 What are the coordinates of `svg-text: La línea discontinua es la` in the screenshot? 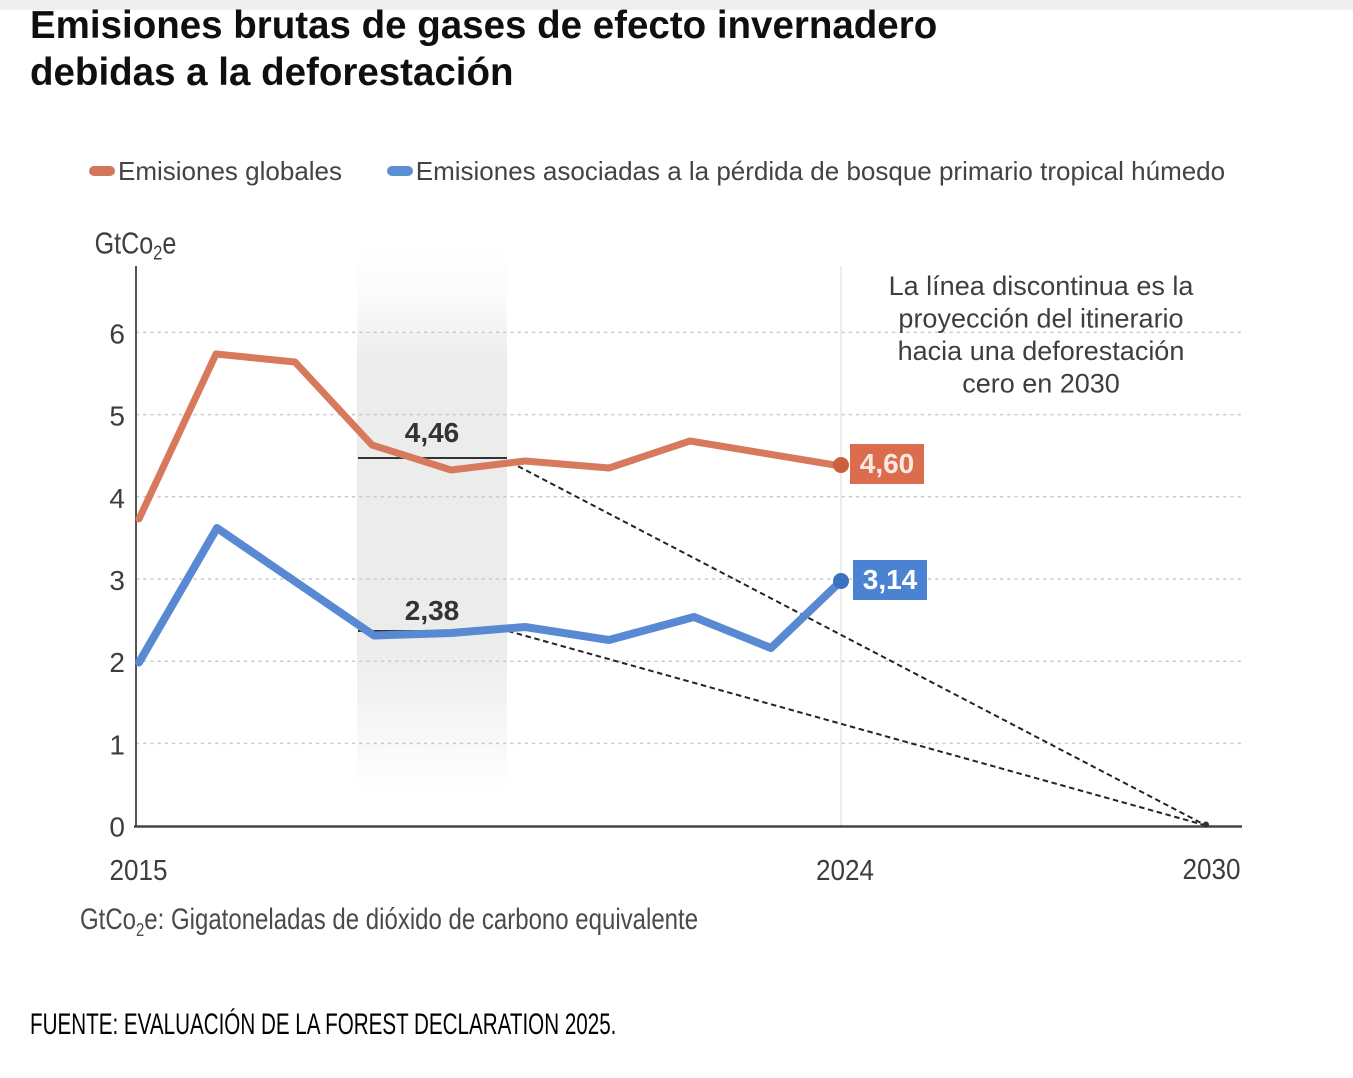 It's located at (1042, 286).